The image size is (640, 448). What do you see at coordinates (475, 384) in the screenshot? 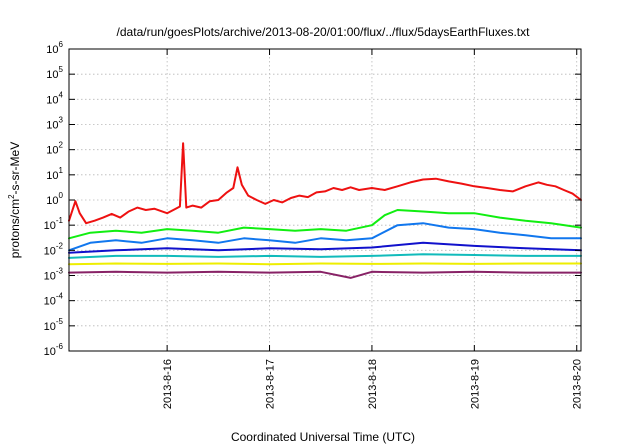
I see `x-tick-label: 2013-8-19` at bounding box center [475, 384].